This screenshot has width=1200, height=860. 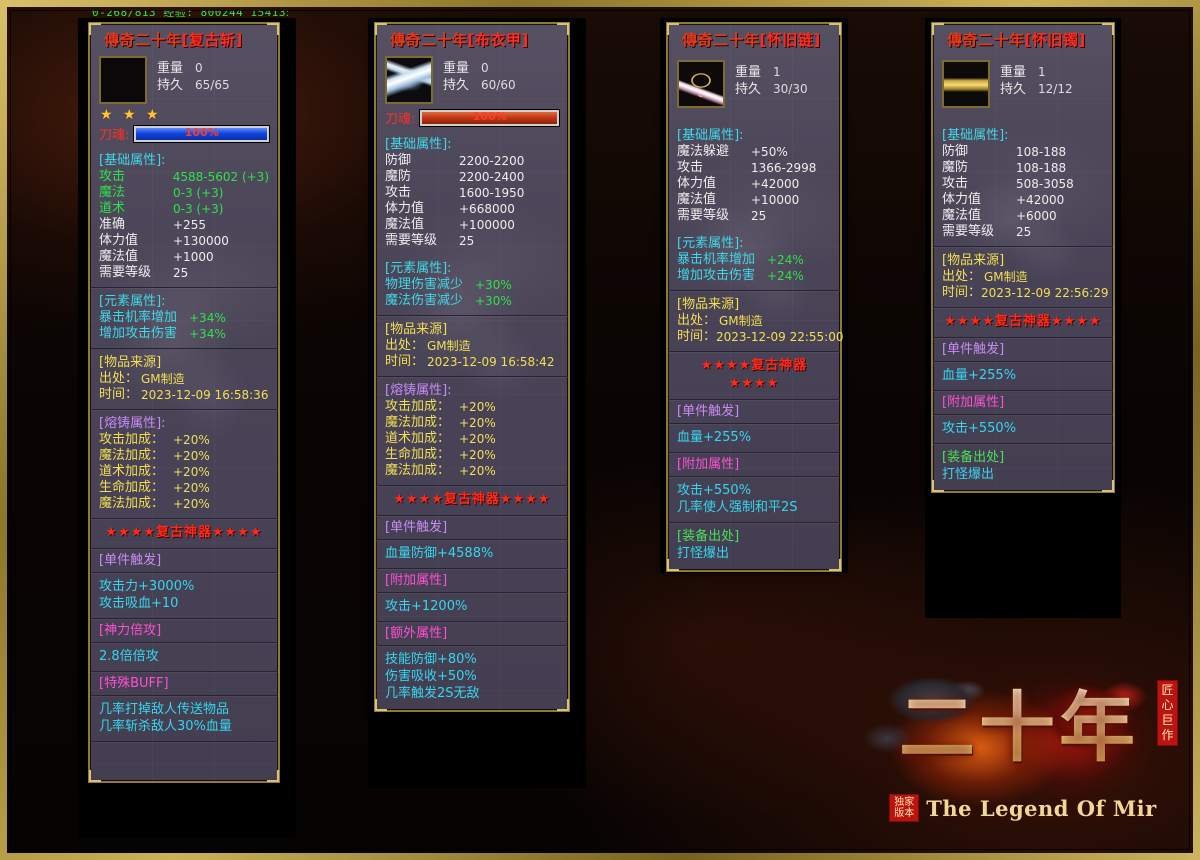 What do you see at coordinates (966, 84) in the screenshot?
I see `bracelet-icon` at bounding box center [966, 84].